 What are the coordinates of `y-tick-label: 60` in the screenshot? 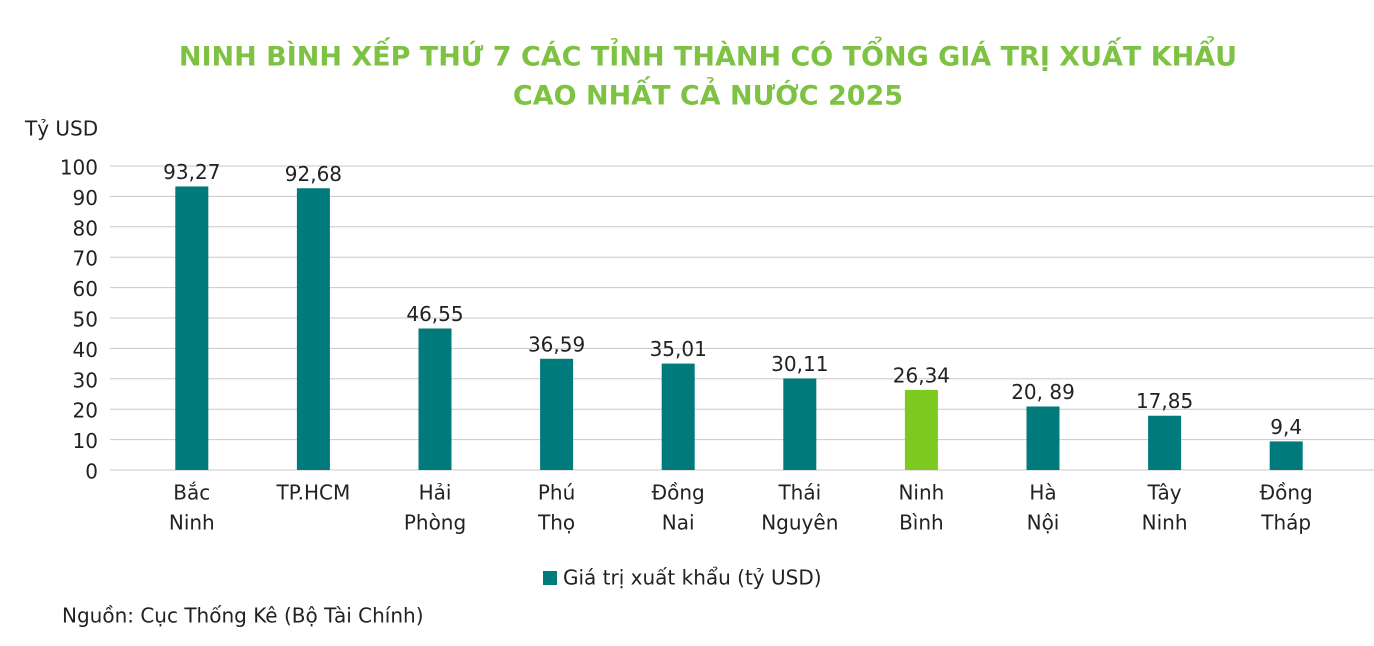 It's located at (85, 289).